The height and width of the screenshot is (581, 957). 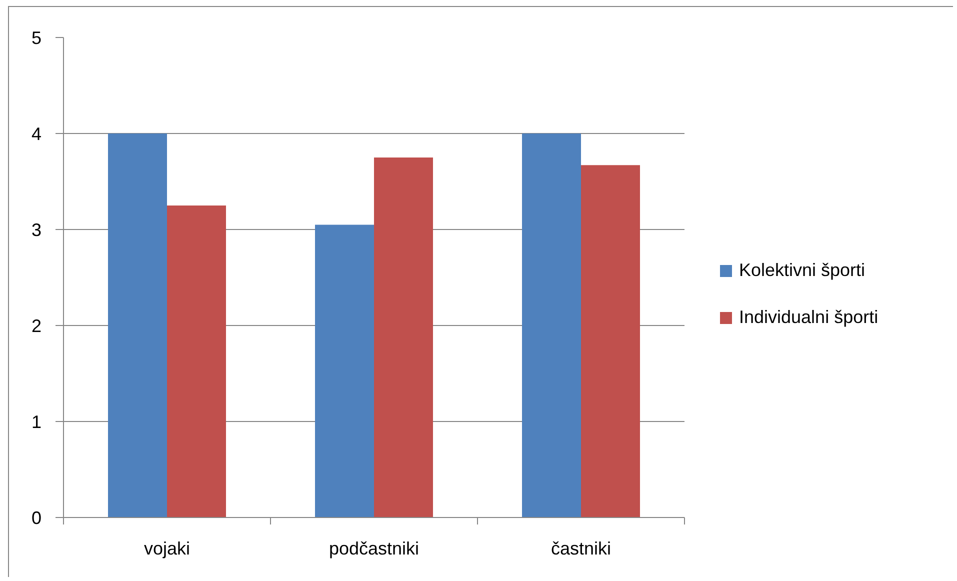 I want to click on y-tick-label: 0, so click(x=36, y=518).